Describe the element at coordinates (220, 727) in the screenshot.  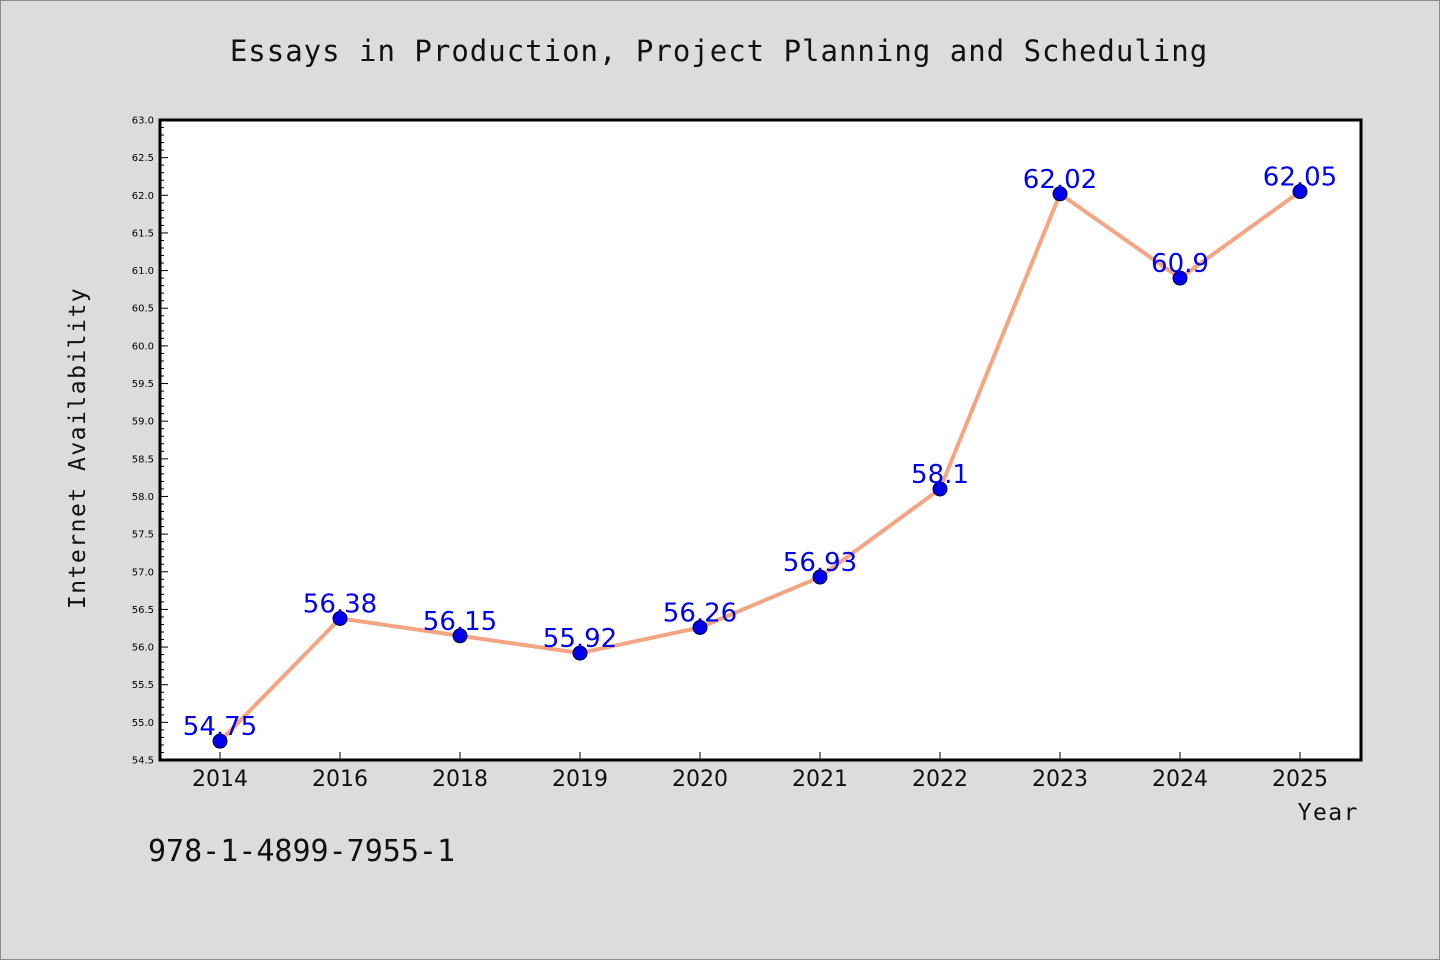
I see `data-label: 54.75` at that location.